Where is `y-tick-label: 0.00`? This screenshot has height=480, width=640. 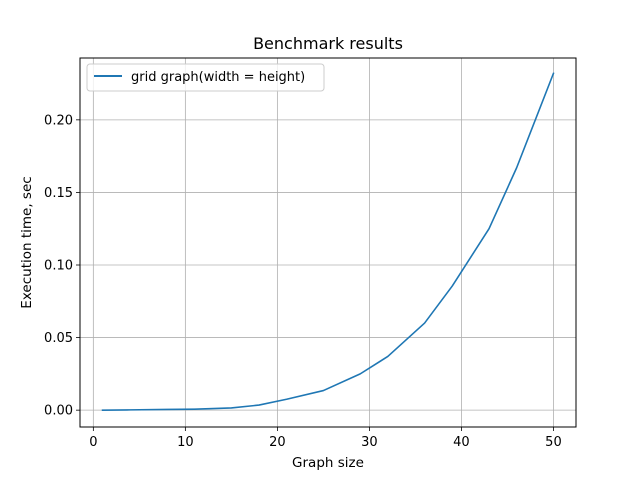 y-tick-label: 0.00 is located at coordinates (58, 411).